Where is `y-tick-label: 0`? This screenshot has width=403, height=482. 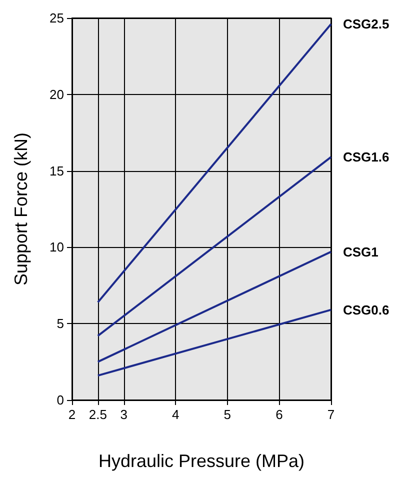
y-tick-label: 0 is located at coordinates (60, 400).